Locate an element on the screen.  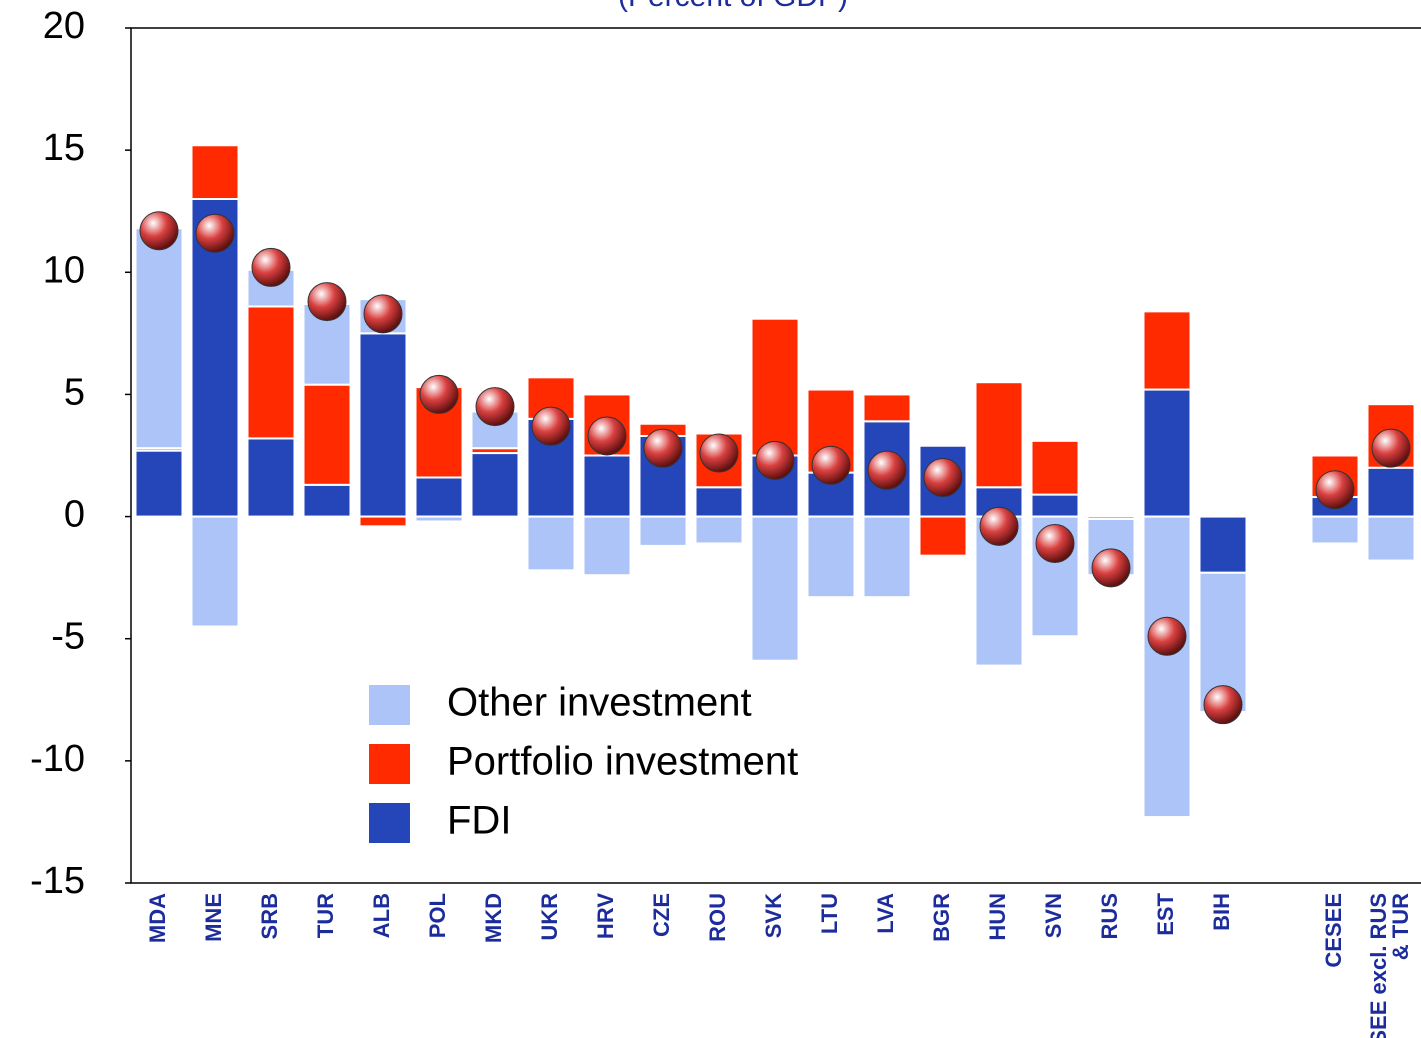
y-tick-label: 15 is located at coordinates (64, 148).